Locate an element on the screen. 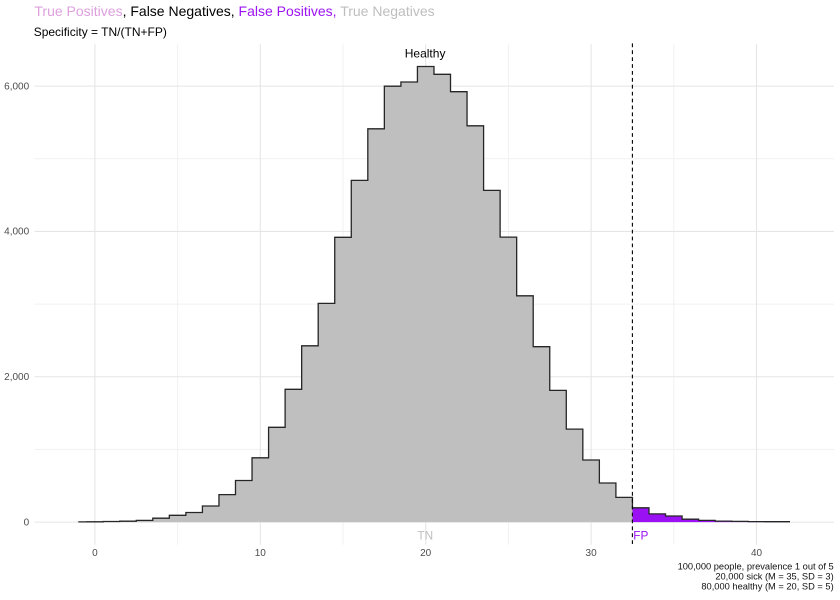 The width and height of the screenshot is (840, 600). svg-text: 2,000 is located at coordinates (16, 377).